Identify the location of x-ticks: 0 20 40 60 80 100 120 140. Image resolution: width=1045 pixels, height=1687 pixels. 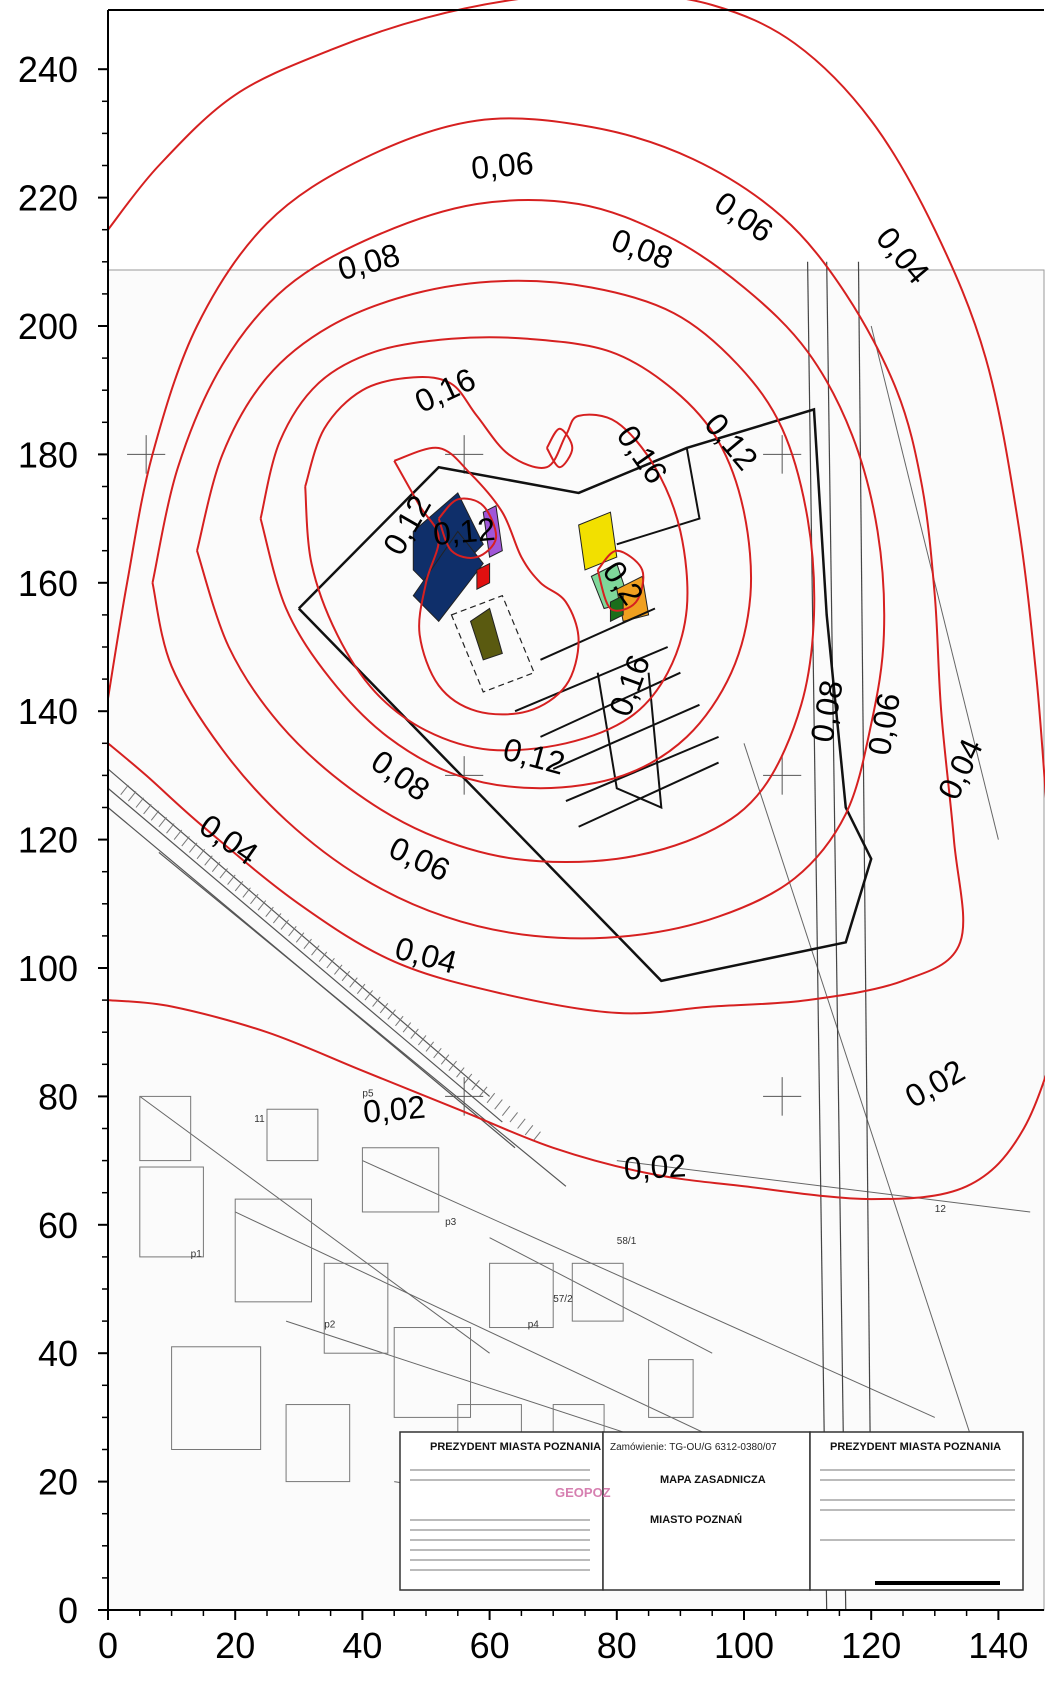
(563, 1638).